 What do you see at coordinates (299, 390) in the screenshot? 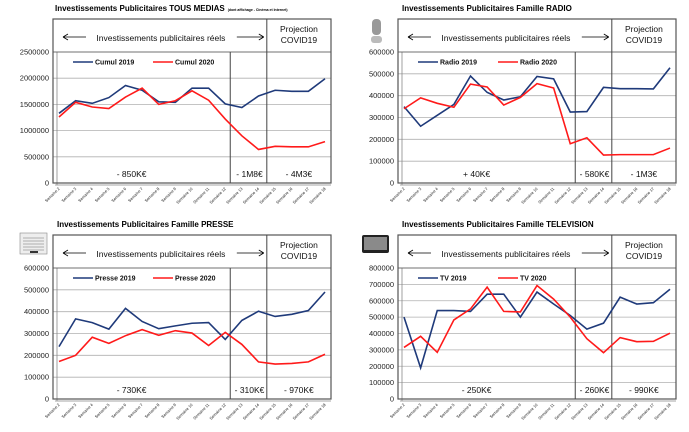
I see `period-delta-label: - 970K€` at bounding box center [299, 390].